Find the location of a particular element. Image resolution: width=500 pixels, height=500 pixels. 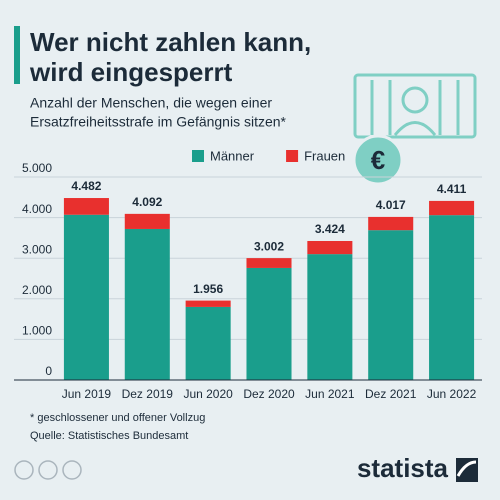

legend-label: Frauen is located at coordinates (324, 155).